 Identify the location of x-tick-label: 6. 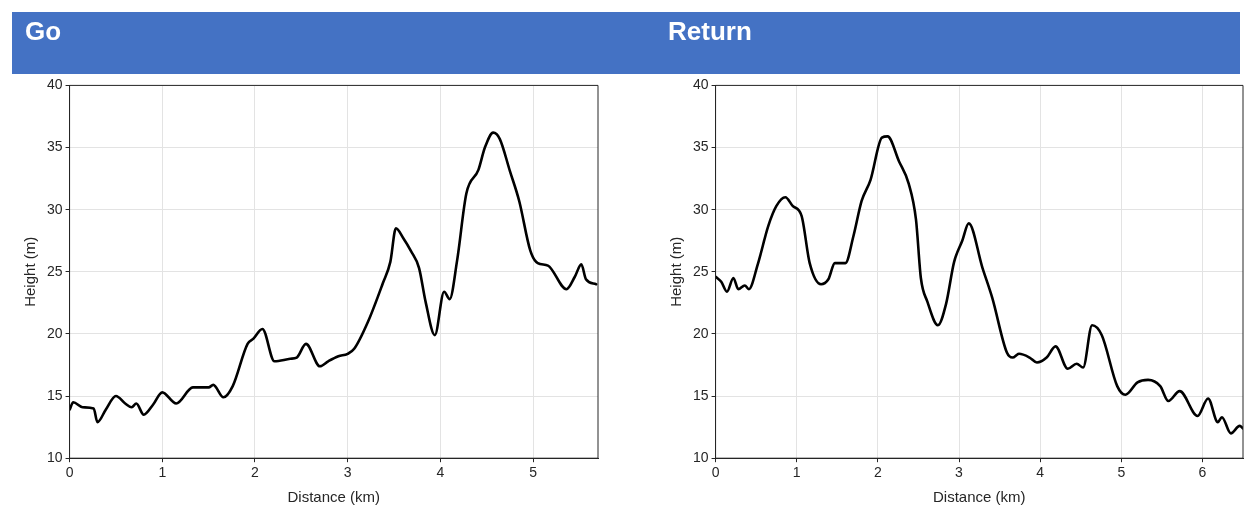
(1202, 472).